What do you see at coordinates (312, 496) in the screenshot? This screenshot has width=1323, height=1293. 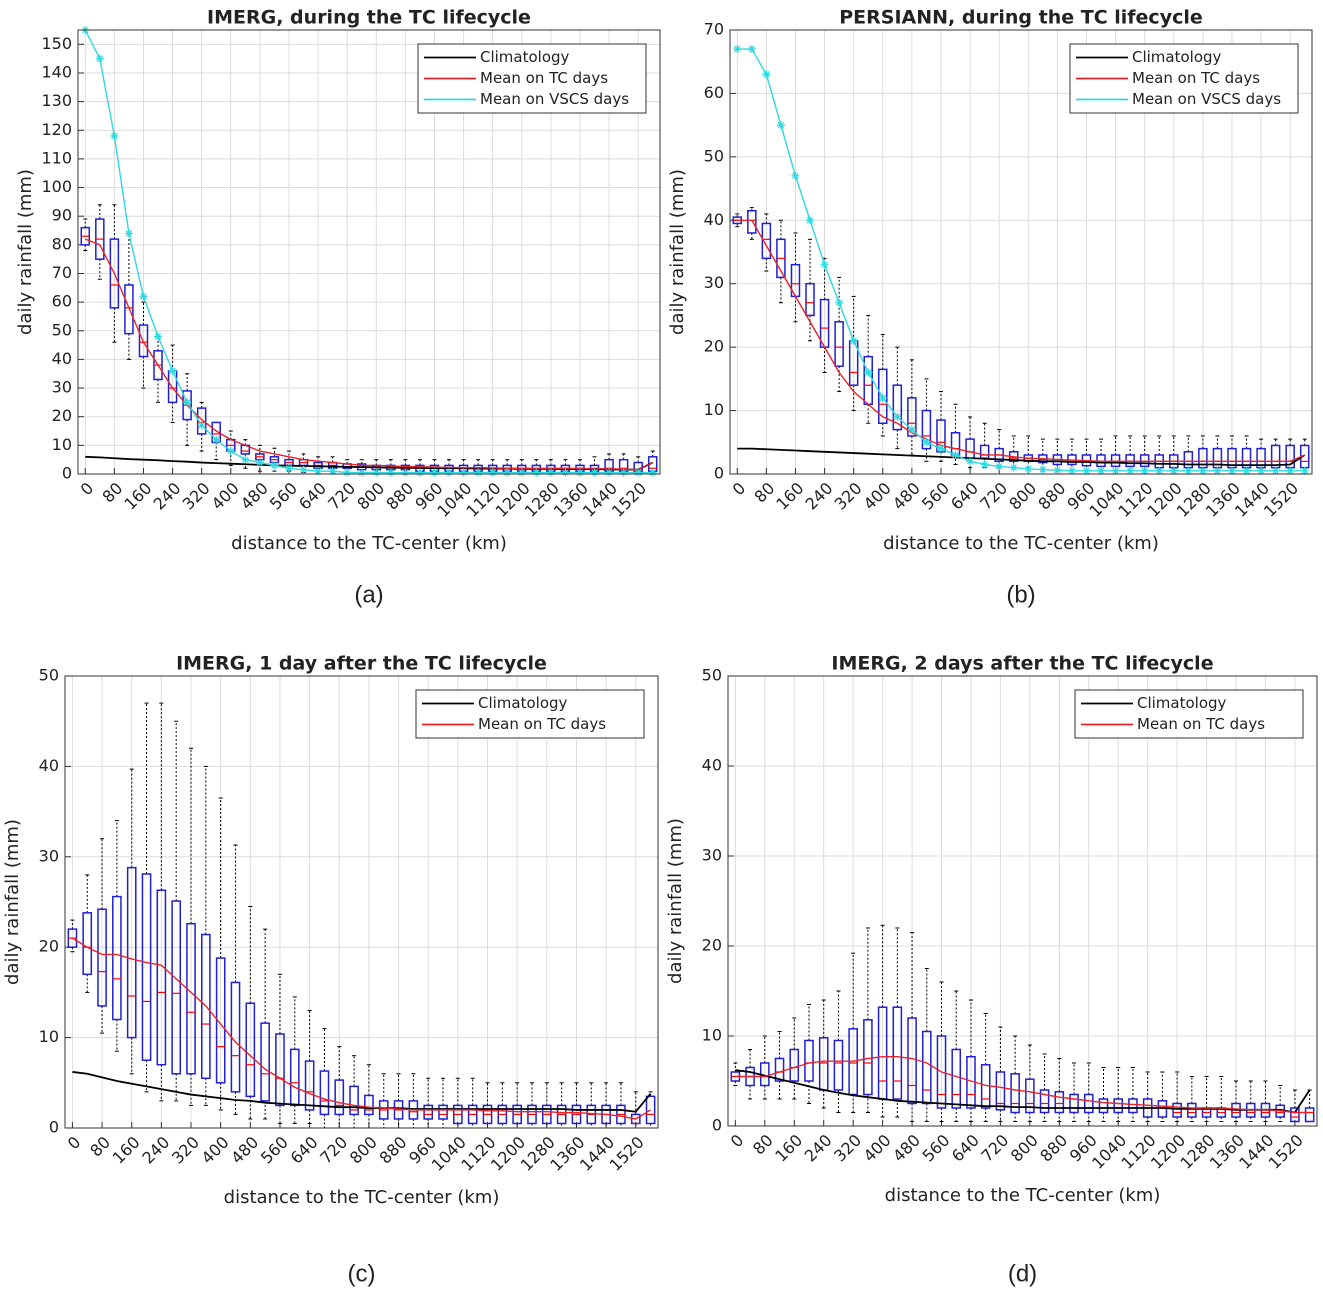 I see `x-tick-label: 640` at bounding box center [312, 496].